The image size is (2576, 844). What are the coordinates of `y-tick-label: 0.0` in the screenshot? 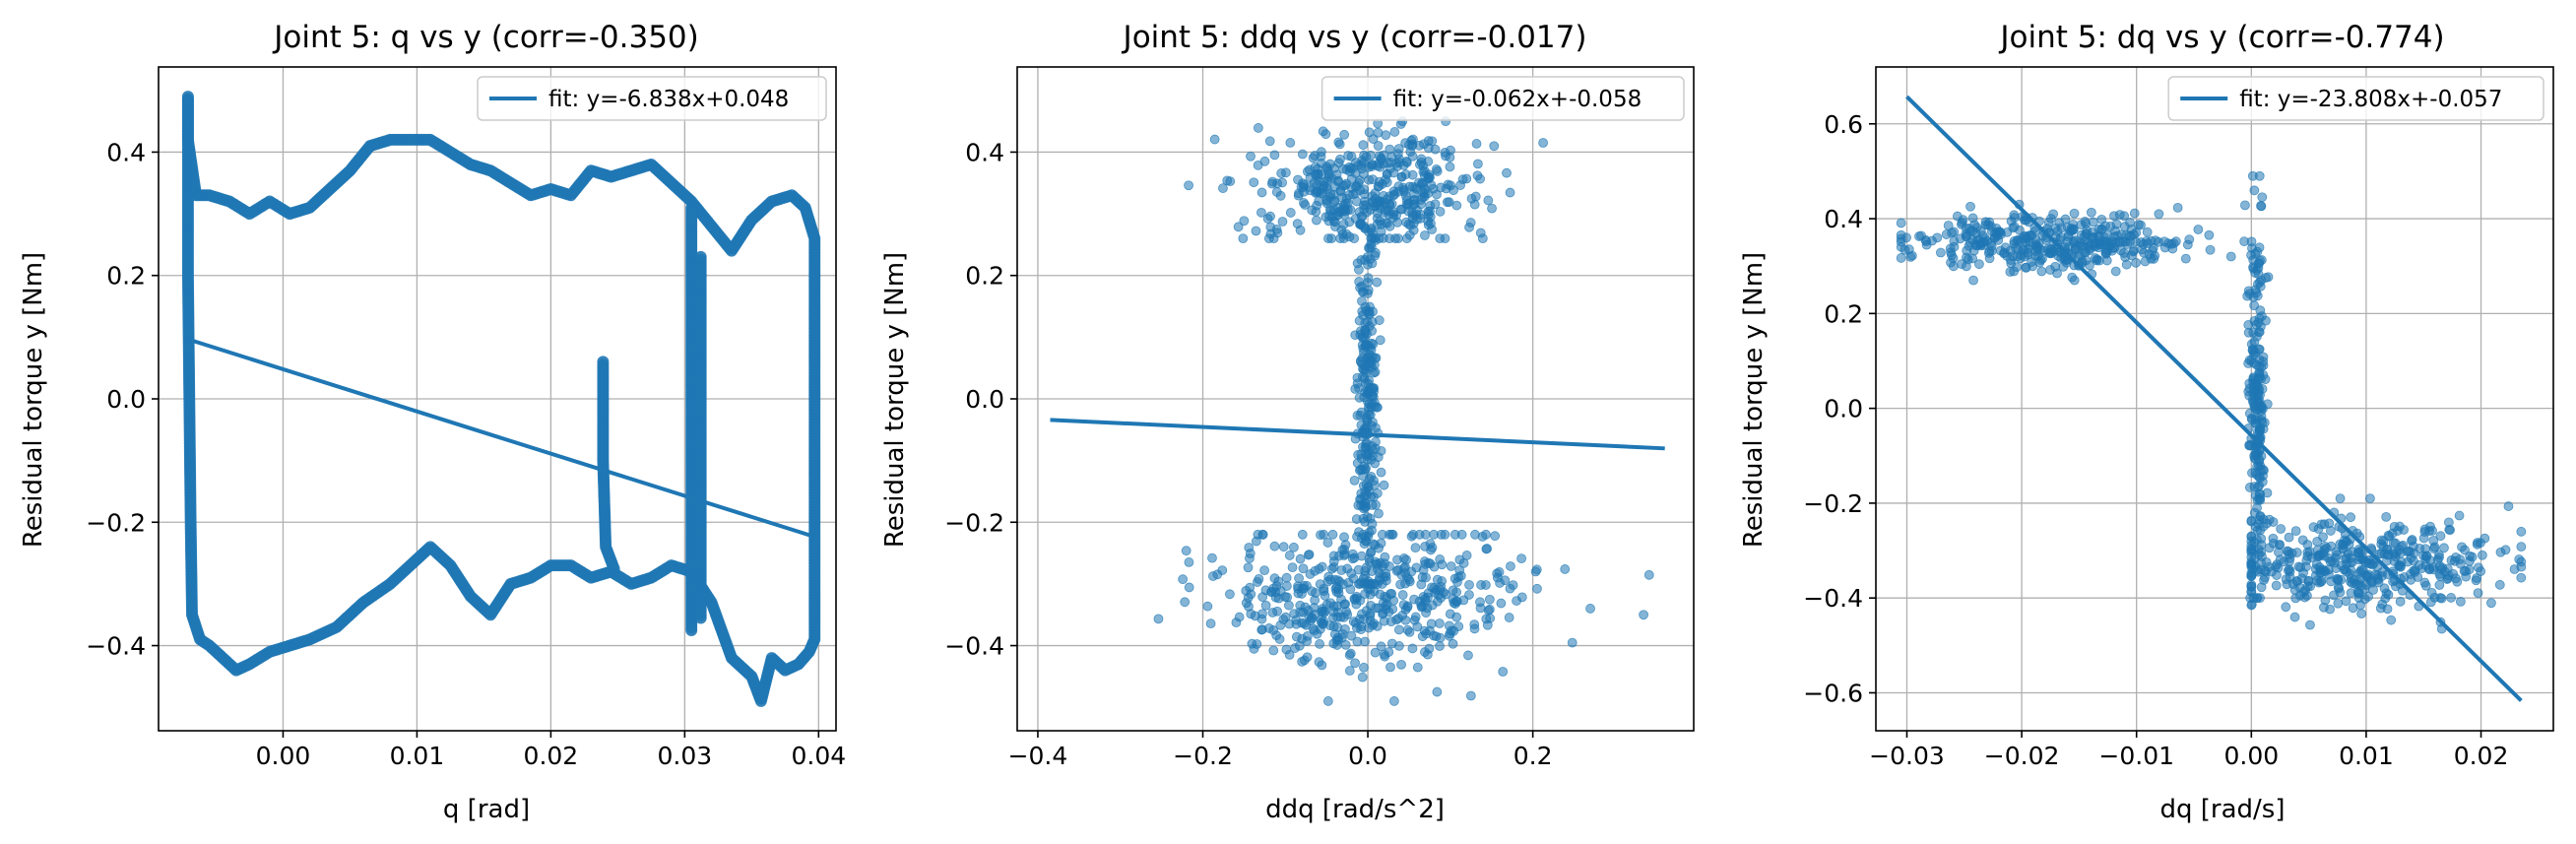 It's located at (126, 400).